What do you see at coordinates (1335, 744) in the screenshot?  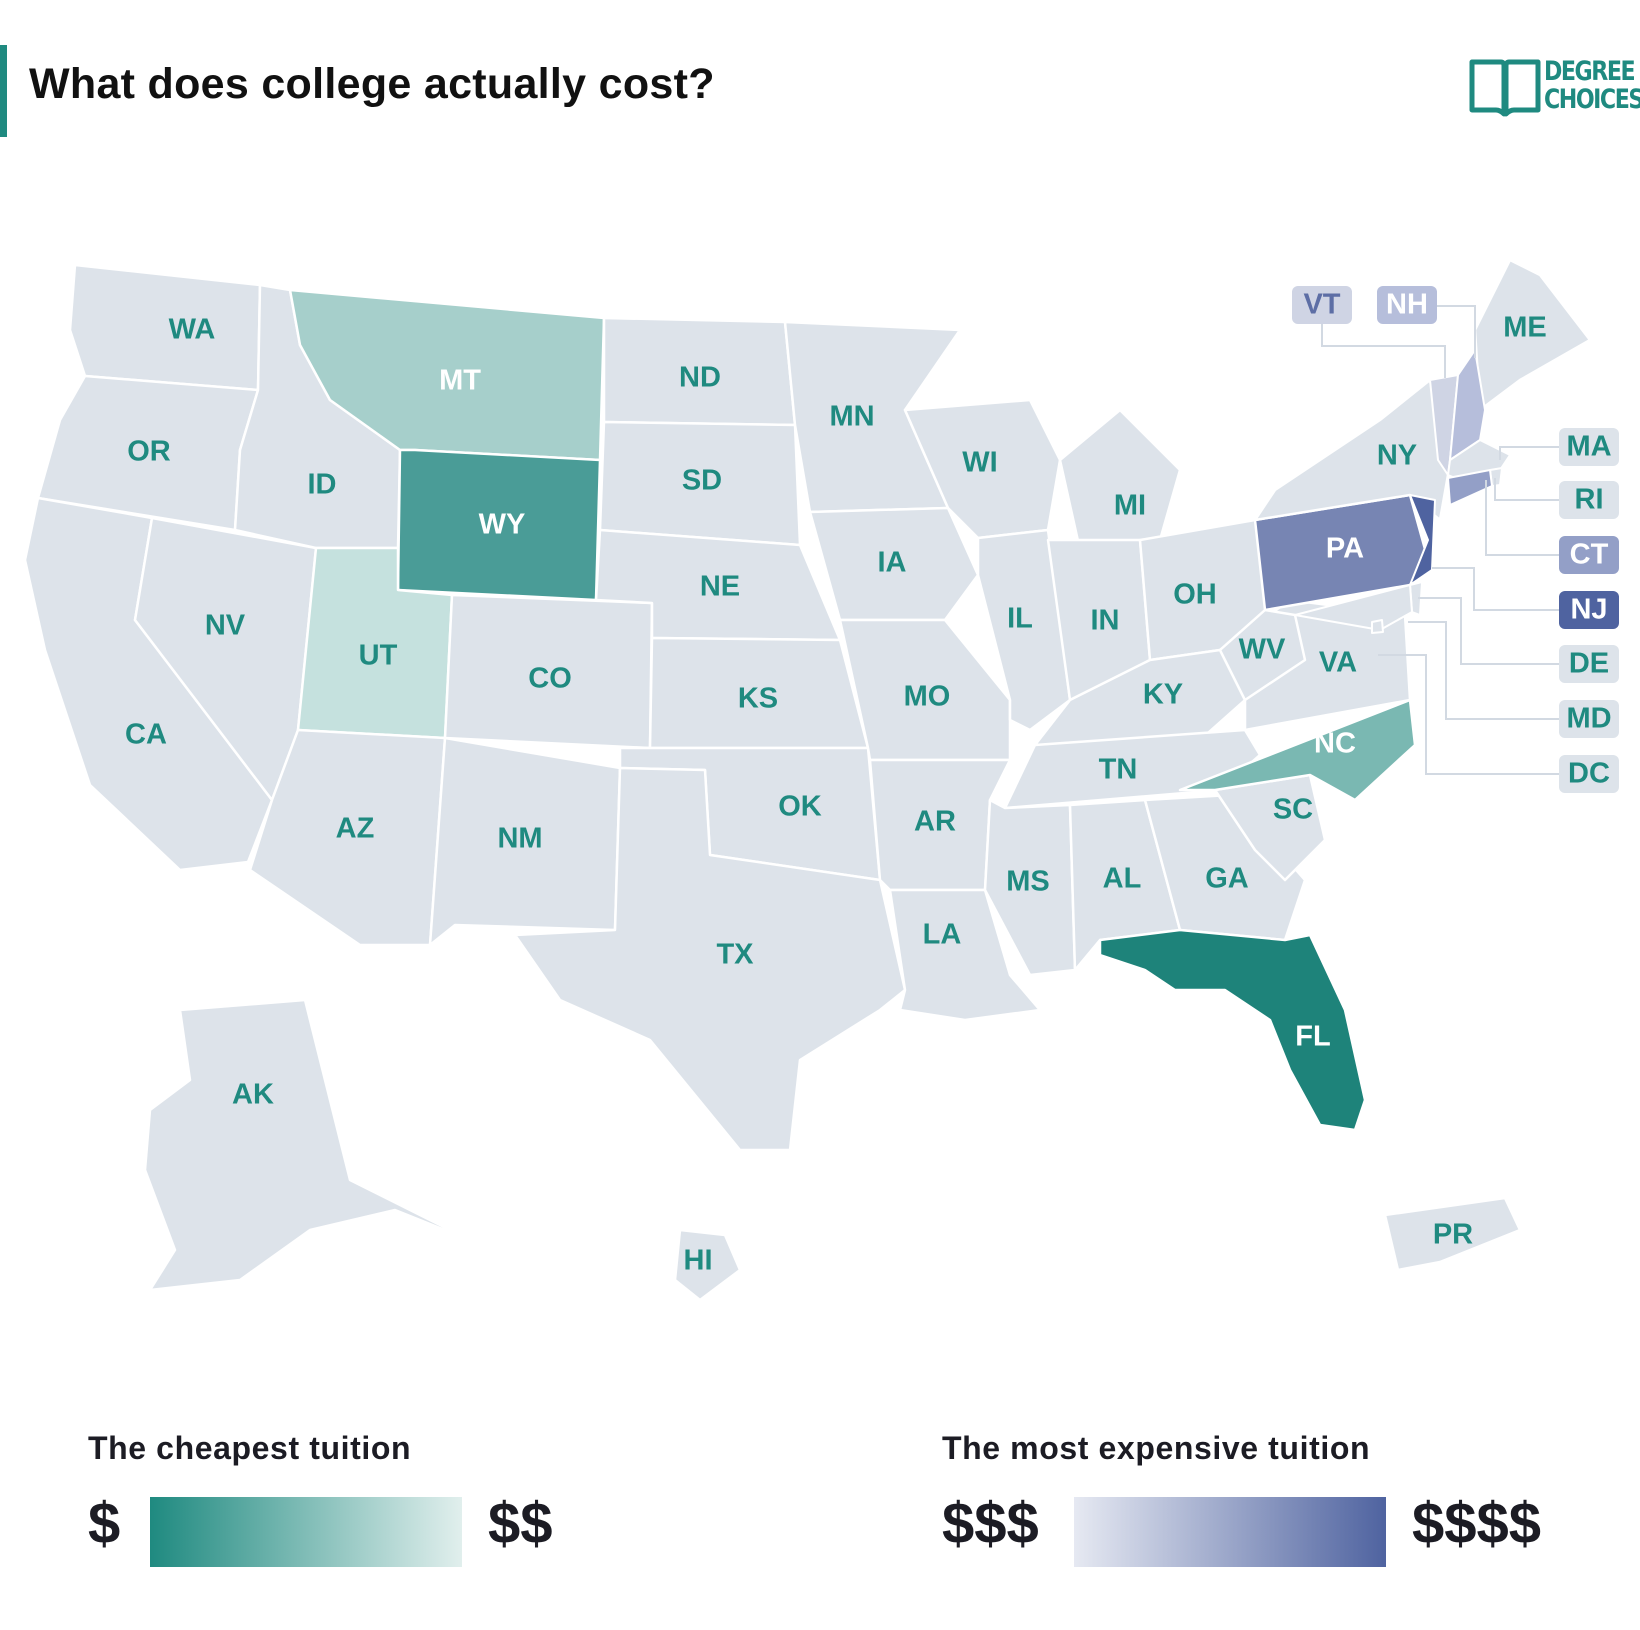 I see `state-label-nc: NC` at bounding box center [1335, 744].